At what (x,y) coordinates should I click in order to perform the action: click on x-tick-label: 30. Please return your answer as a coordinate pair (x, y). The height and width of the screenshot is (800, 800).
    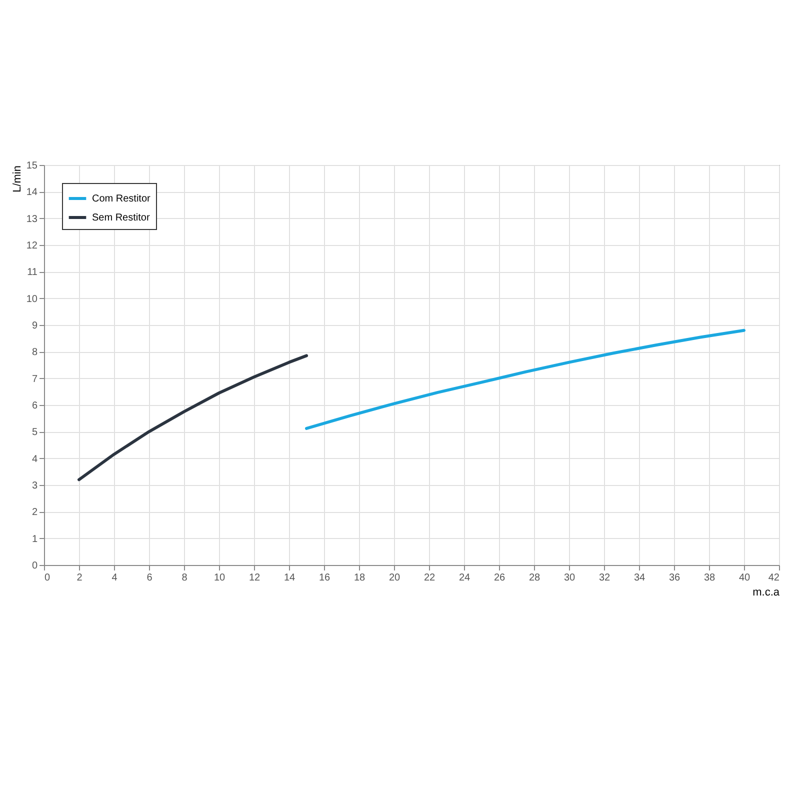
    Looking at the image, I should click on (570, 578).